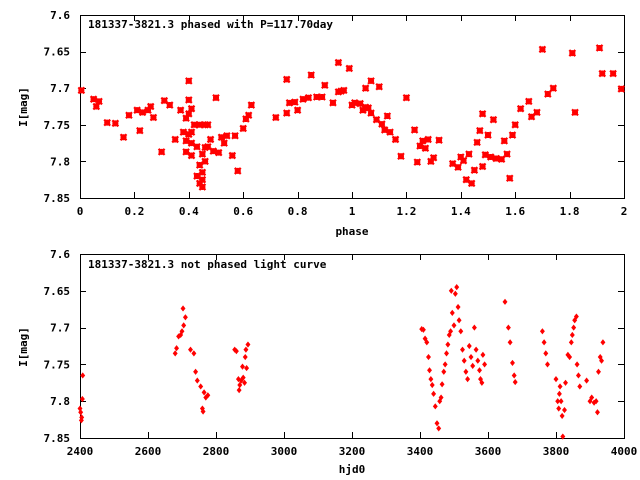  What do you see at coordinates (210, 24) in the screenshot?
I see `chart-title: 181337-3821.3 phased with P=117.70day` at bounding box center [210, 24].